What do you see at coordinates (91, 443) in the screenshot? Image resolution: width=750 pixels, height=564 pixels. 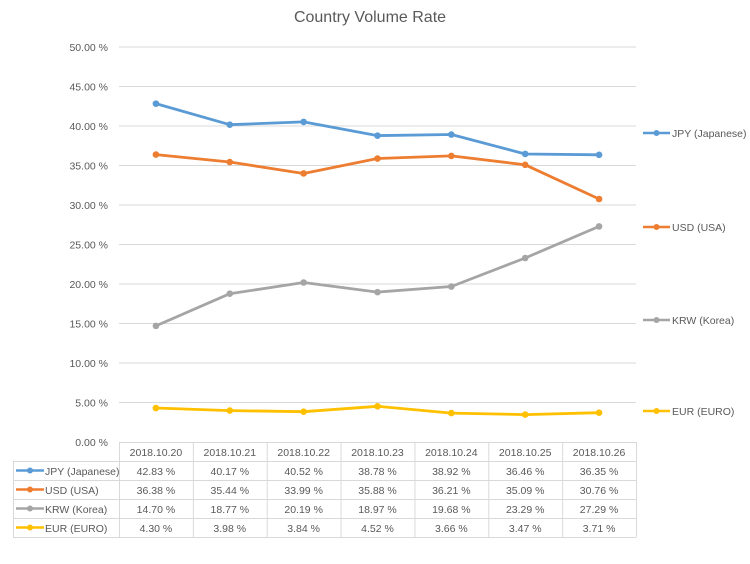 I see `y-tick-label: 0.00 %` at bounding box center [91, 443].